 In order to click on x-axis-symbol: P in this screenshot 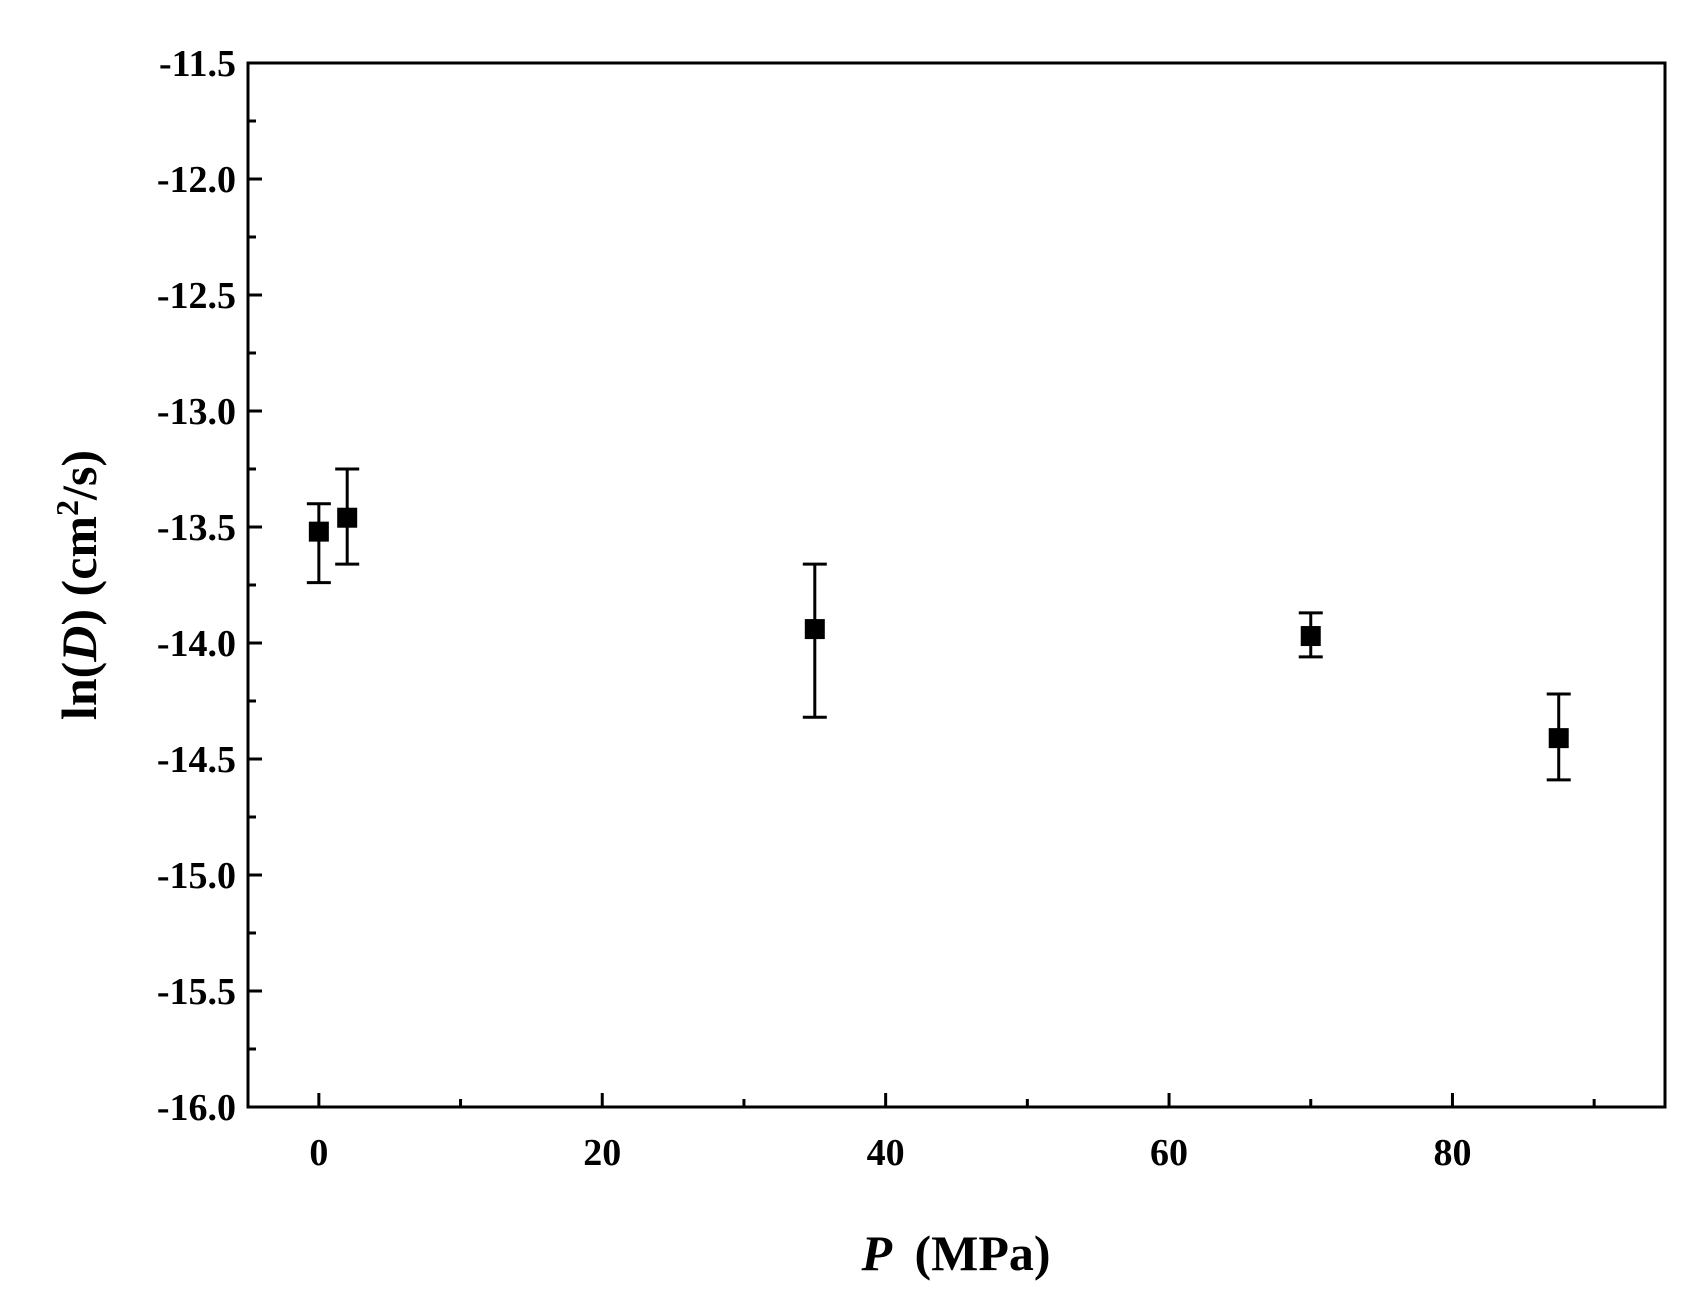, I will do `click(876, 1253)`.